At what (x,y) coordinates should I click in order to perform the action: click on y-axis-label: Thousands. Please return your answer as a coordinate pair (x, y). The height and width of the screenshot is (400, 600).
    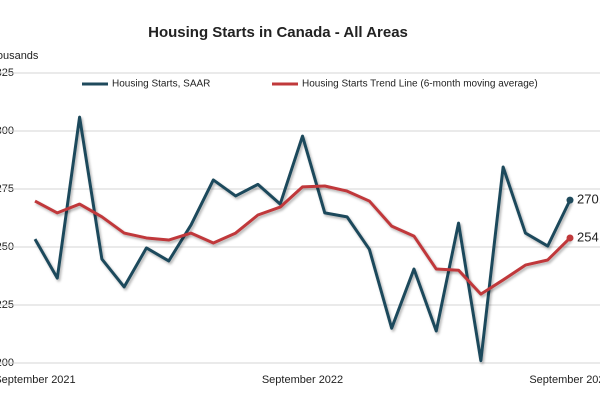
    Looking at the image, I should click on (19, 56).